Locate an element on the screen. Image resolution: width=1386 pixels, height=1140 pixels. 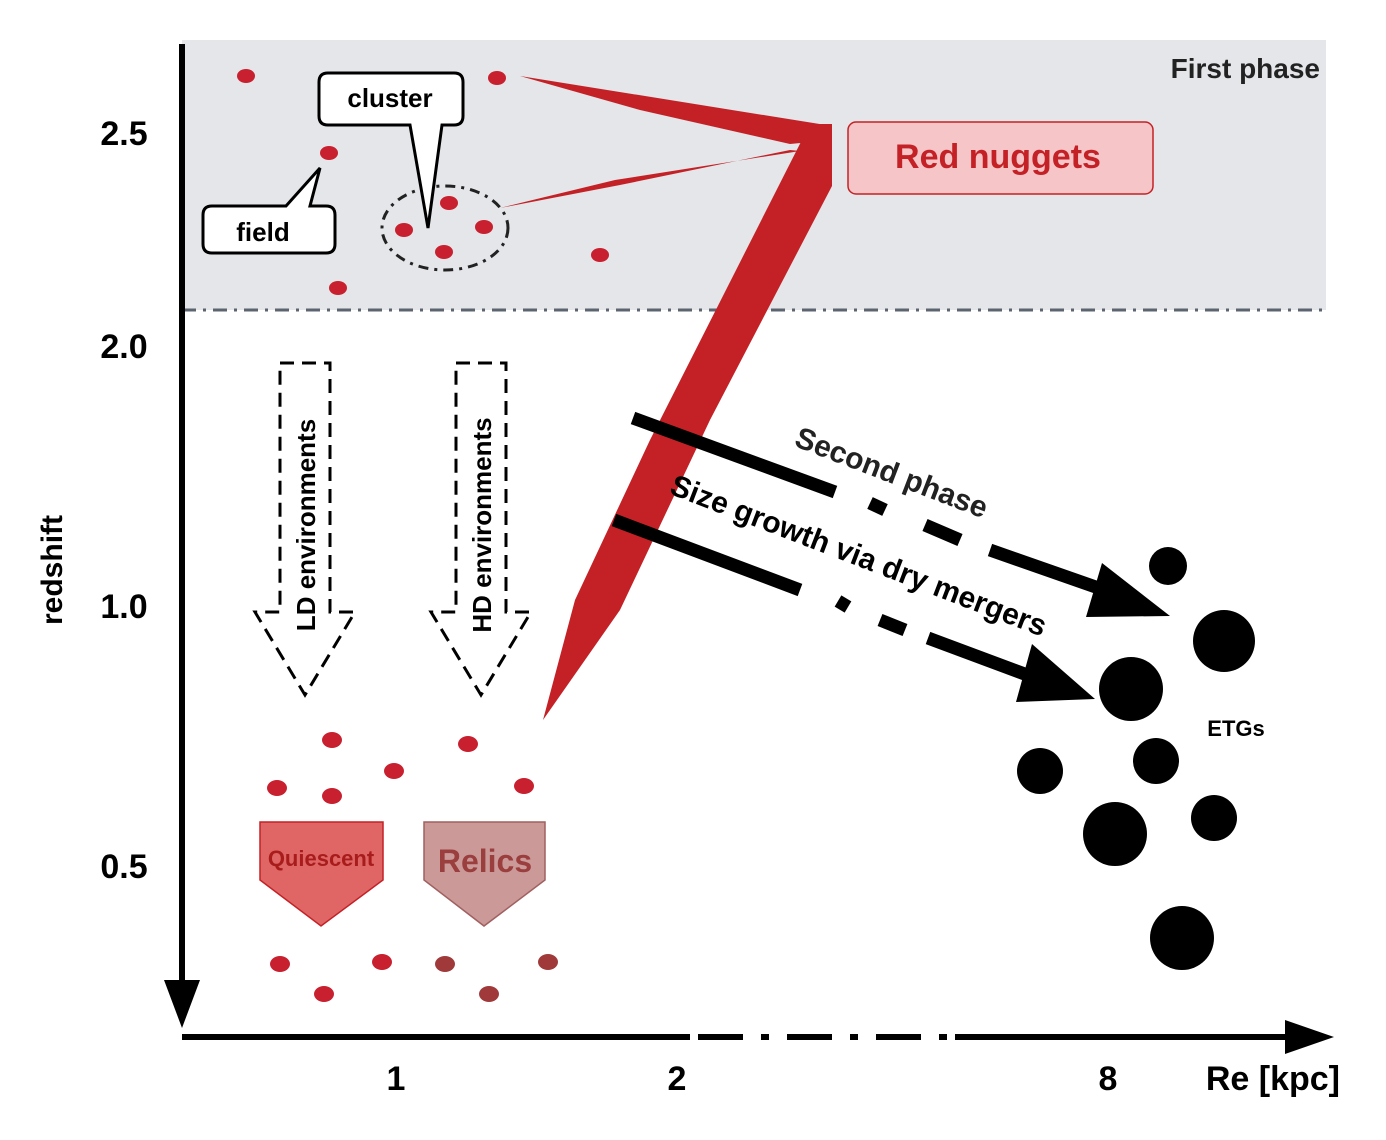
field-callout-text: field is located at coordinates (262, 232).